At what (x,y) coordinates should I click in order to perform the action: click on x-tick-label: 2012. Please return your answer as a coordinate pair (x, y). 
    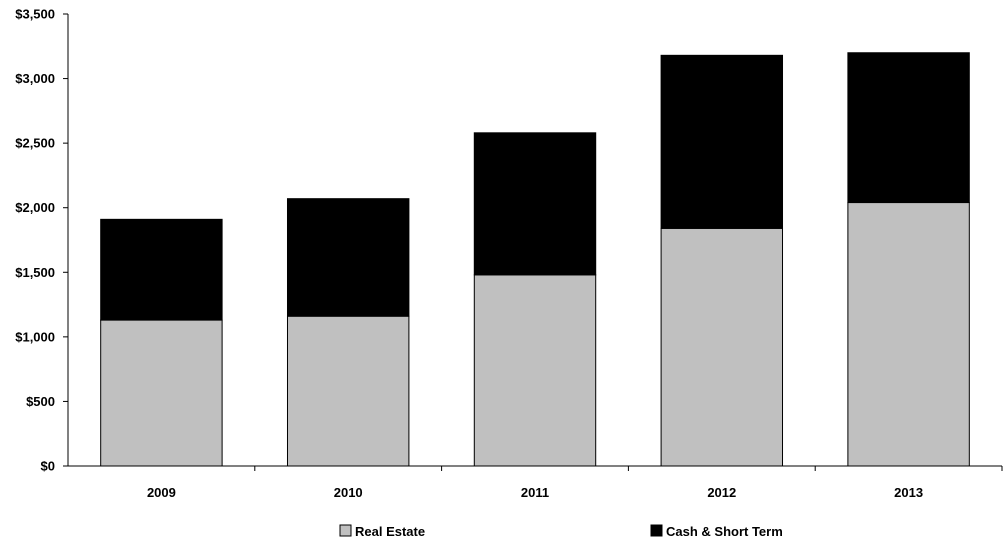
    Looking at the image, I should click on (721, 492).